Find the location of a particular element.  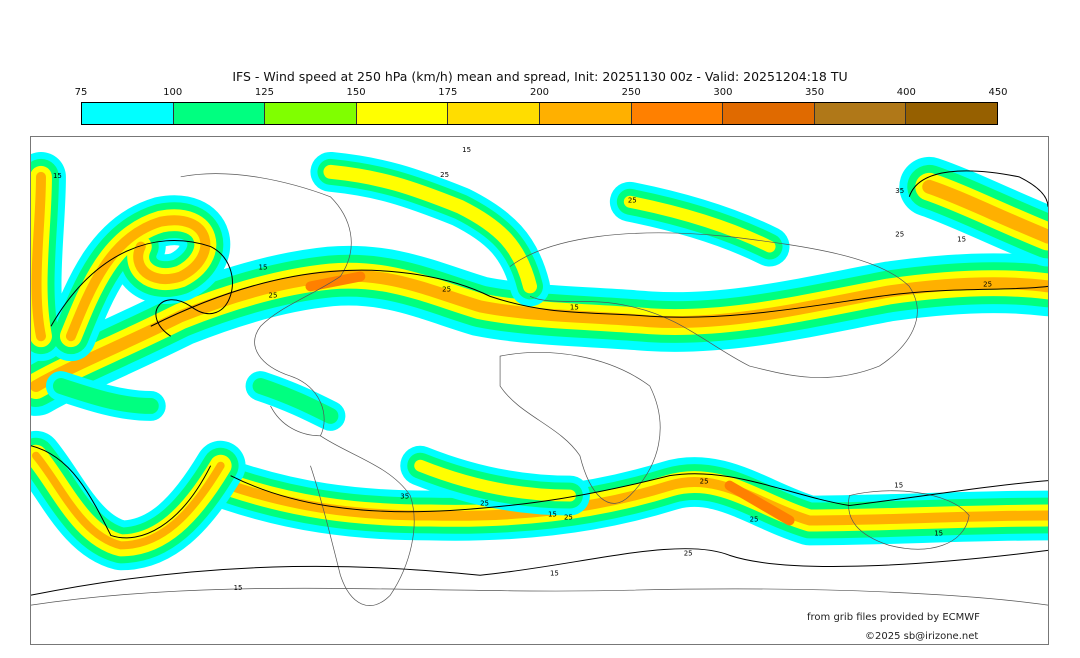

colorbar-tick-label: 200 is located at coordinates (539, 92).